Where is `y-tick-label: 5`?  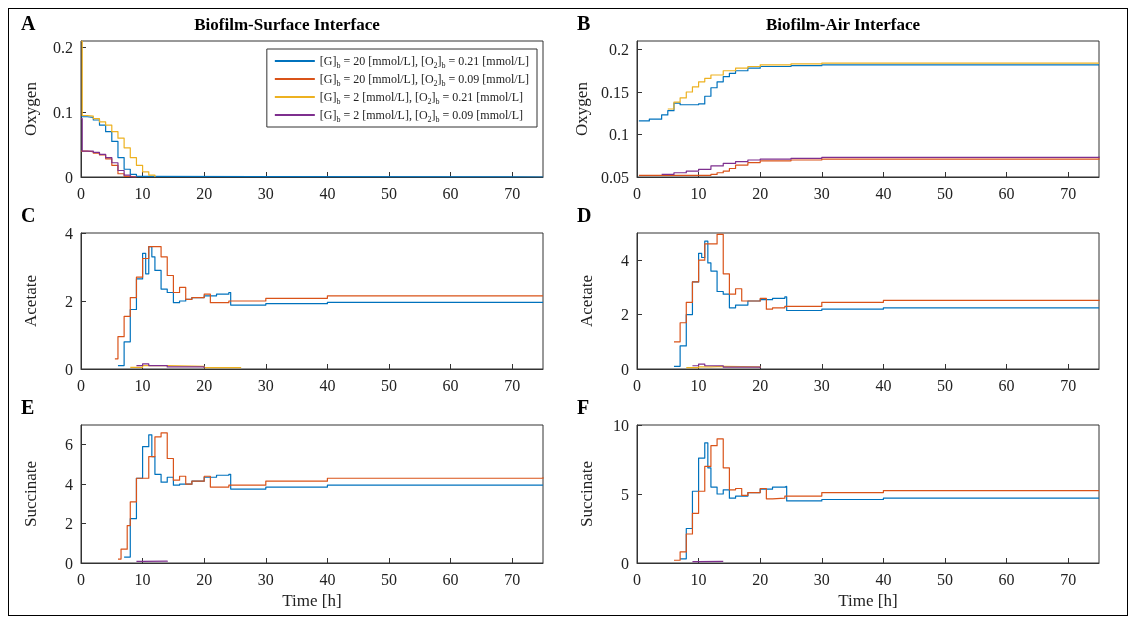 y-tick-label: 5 is located at coordinates (625, 494).